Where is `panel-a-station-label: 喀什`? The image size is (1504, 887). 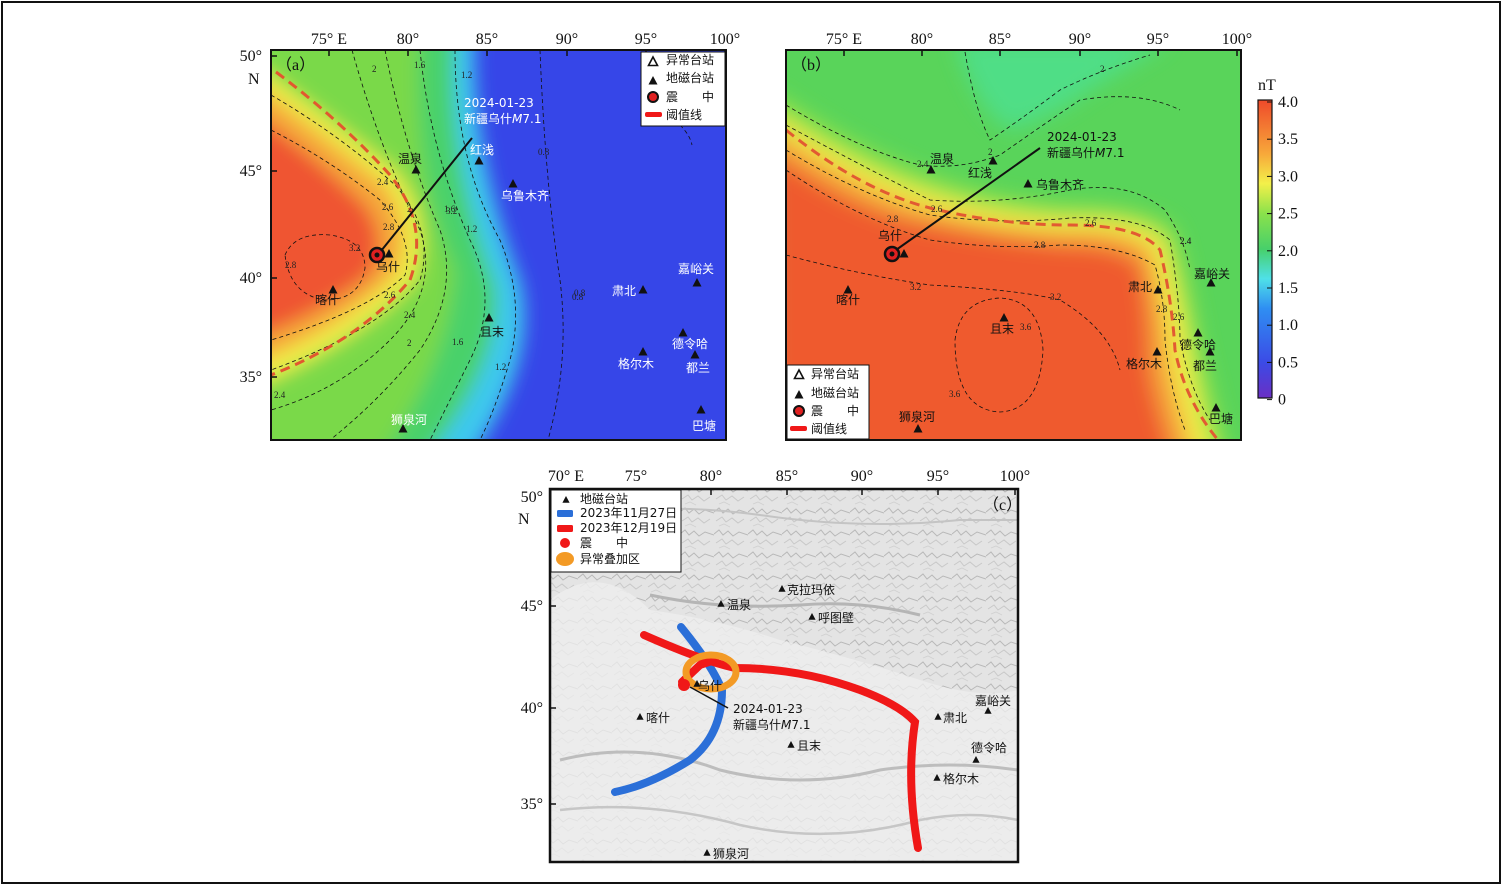 panel-a-station-label: 喀什 is located at coordinates (327, 300).